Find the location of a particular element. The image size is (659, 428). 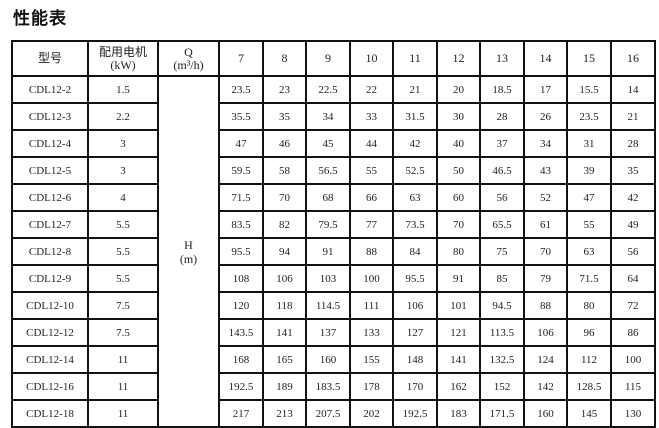

head-value-cell: 23.5 is located at coordinates (241, 89).